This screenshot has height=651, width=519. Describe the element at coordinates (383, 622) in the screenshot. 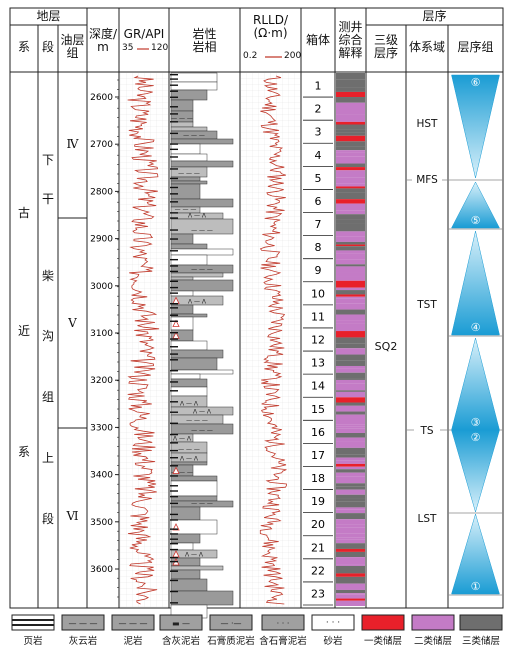

I see `class1-reservoir-swatch` at that location.